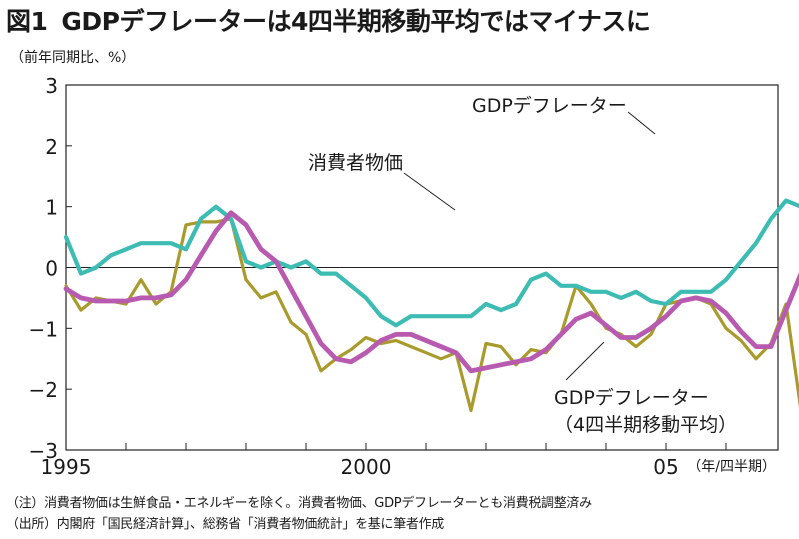 The image size is (799, 539). Describe the element at coordinates (51, 86) in the screenshot. I see `y-tick-label: 3` at that location.